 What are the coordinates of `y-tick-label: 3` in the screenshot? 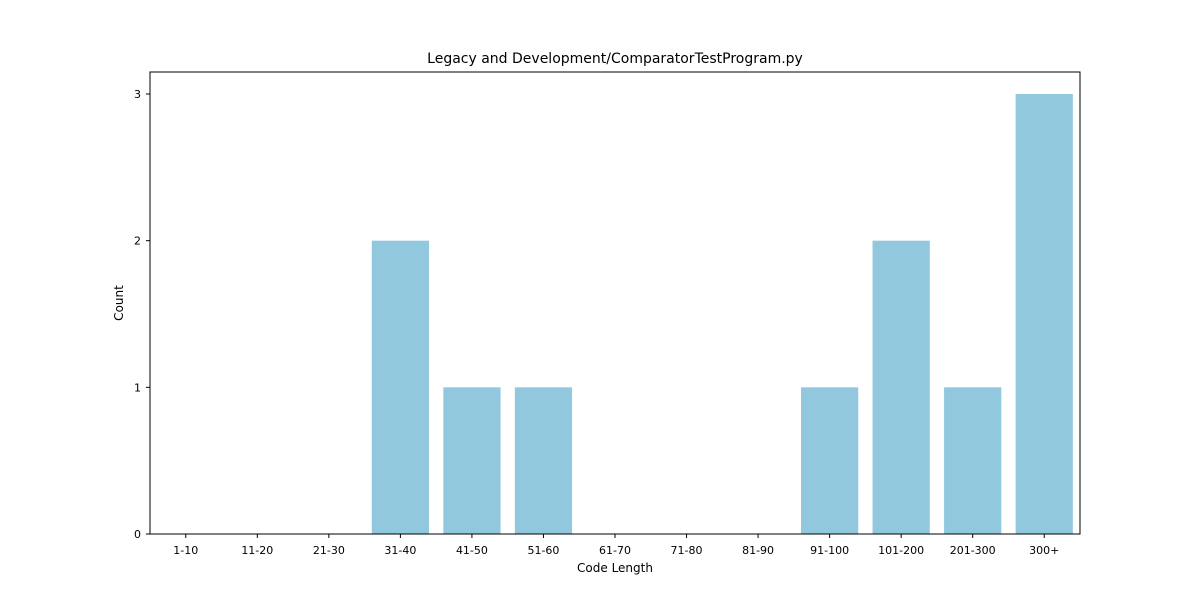 It's located at (137, 94).